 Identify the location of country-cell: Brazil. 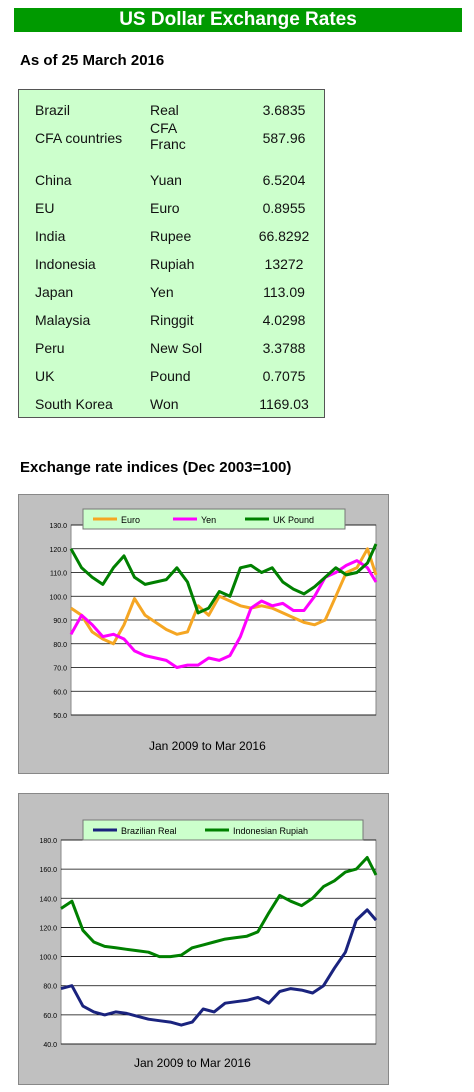
(53, 110).